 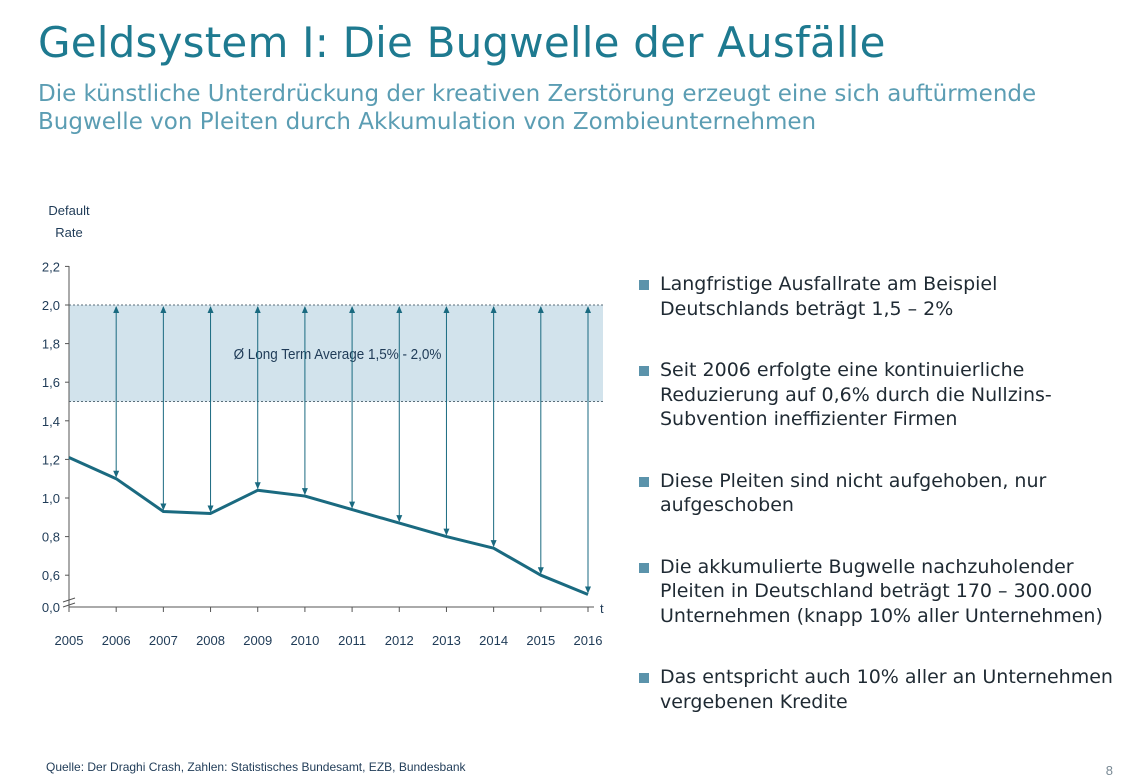 What do you see at coordinates (462, 42) in the screenshot?
I see `slide-title: Geldsystem I: Die Bugwelle der Ausfälle` at bounding box center [462, 42].